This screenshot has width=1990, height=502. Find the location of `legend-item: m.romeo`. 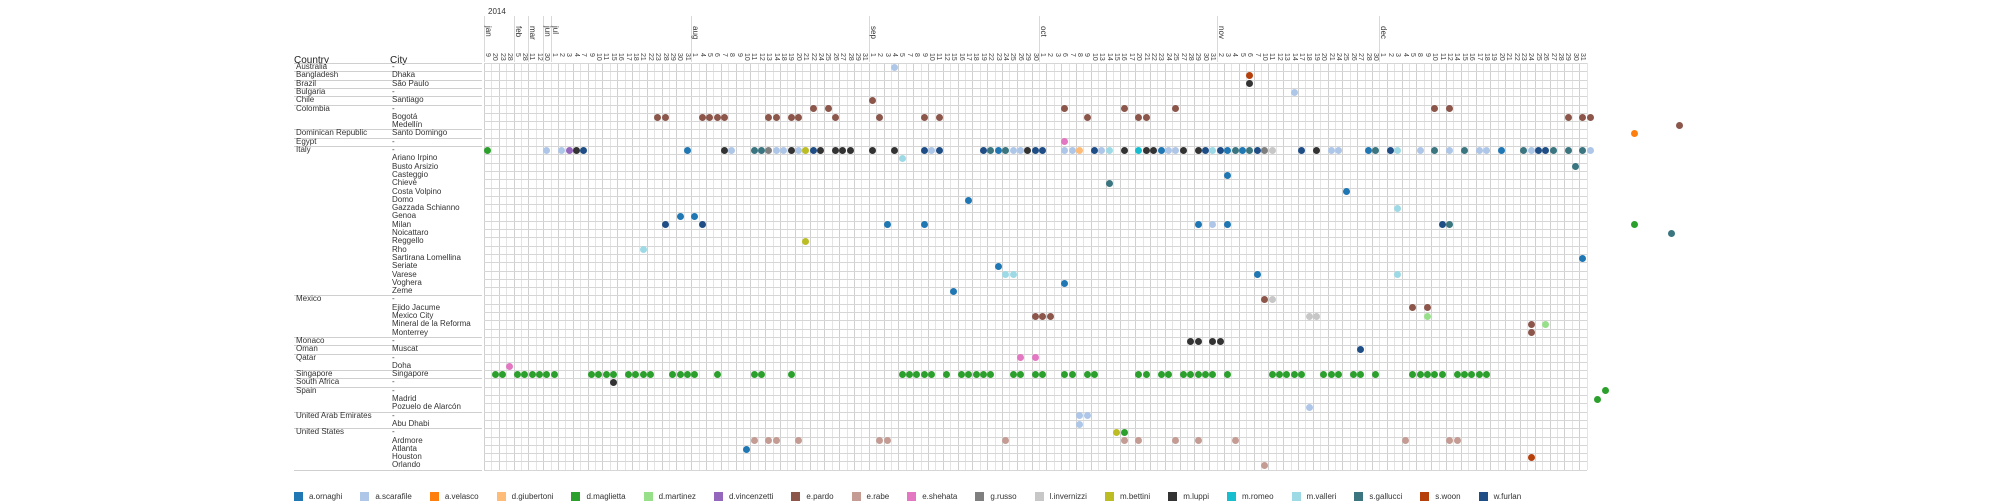

legend-item: m.romeo is located at coordinates (1250, 496).